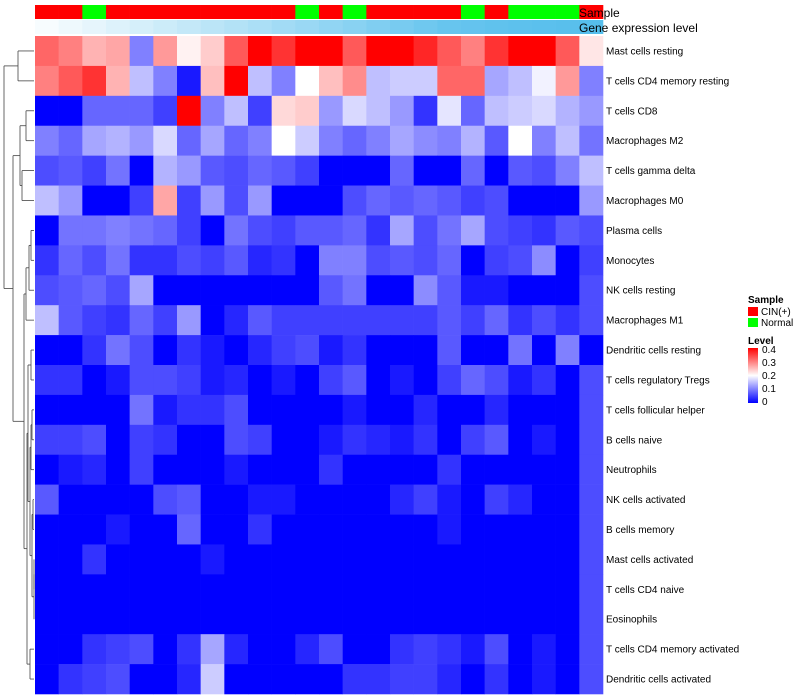 This screenshot has width=800, height=700. Describe the element at coordinates (644, 51) in the screenshot. I see `row-label: Mast cells resting` at that location.